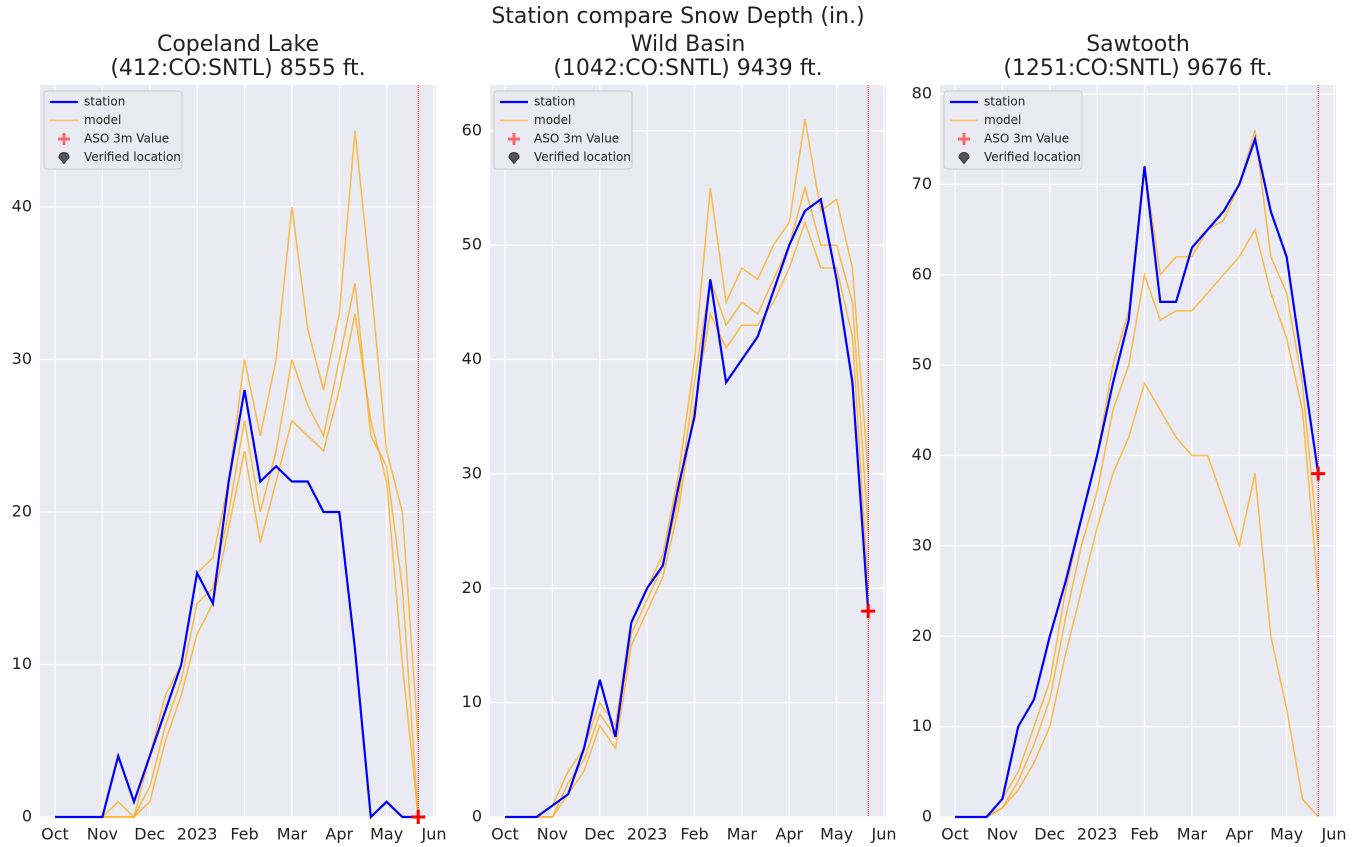 The height and width of the screenshot is (847, 1355). What do you see at coordinates (1137, 599) in the screenshot?
I see `model-line` at bounding box center [1137, 599].